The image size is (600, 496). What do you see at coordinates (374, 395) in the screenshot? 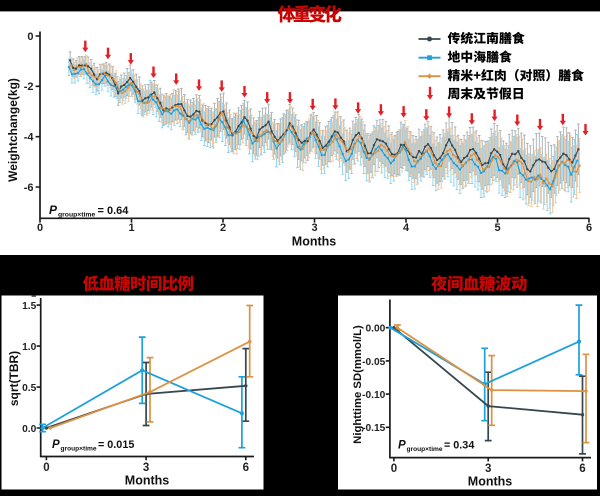
I see `svg-text: -0.10` at bounding box center [374, 395].